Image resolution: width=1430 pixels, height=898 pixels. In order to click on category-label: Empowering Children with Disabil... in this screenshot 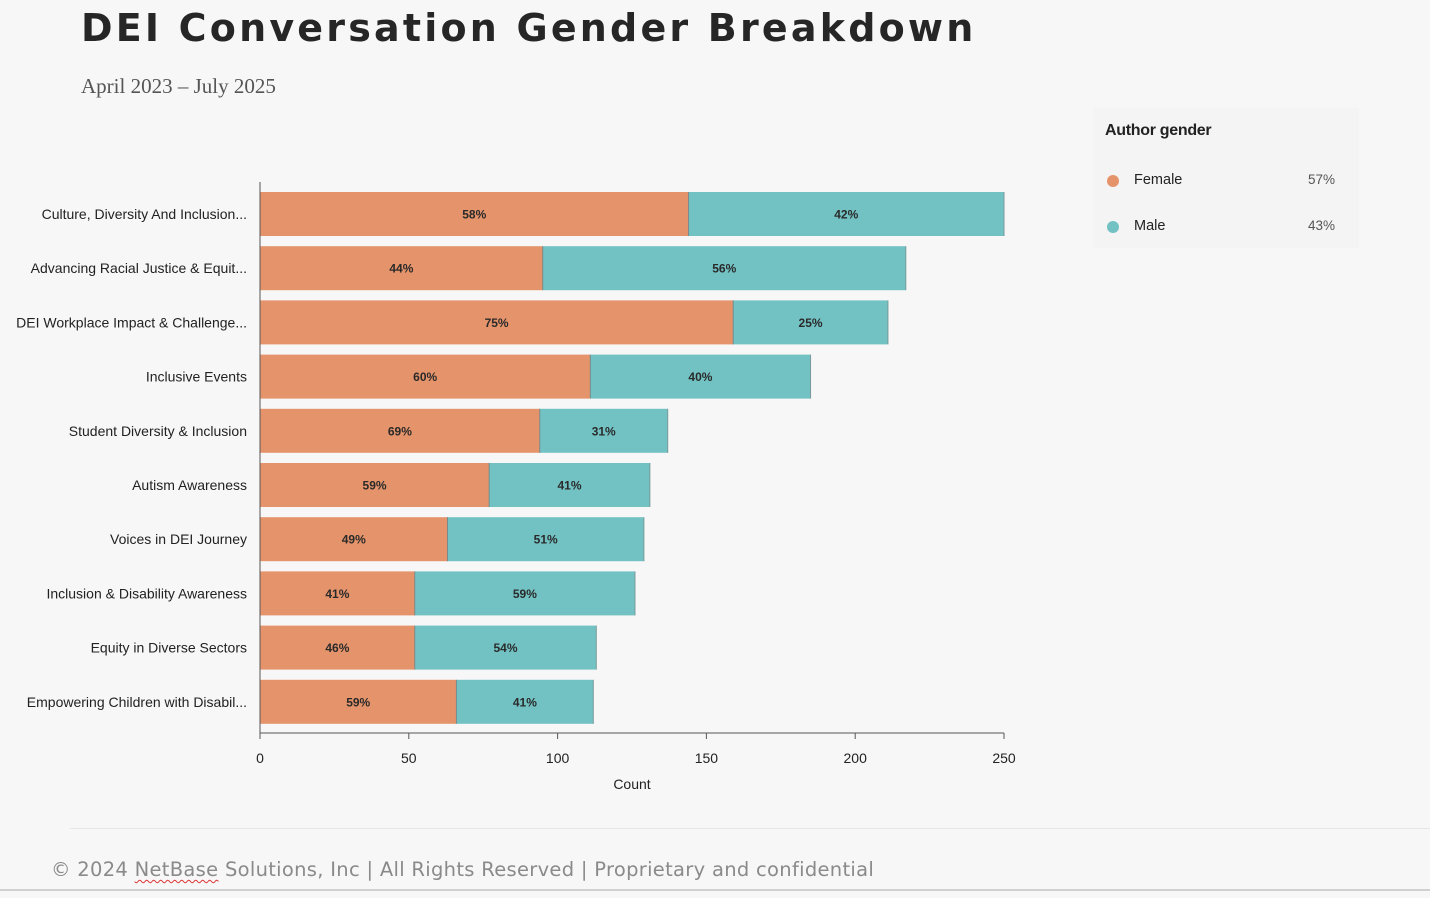, I will do `click(137, 702)`.